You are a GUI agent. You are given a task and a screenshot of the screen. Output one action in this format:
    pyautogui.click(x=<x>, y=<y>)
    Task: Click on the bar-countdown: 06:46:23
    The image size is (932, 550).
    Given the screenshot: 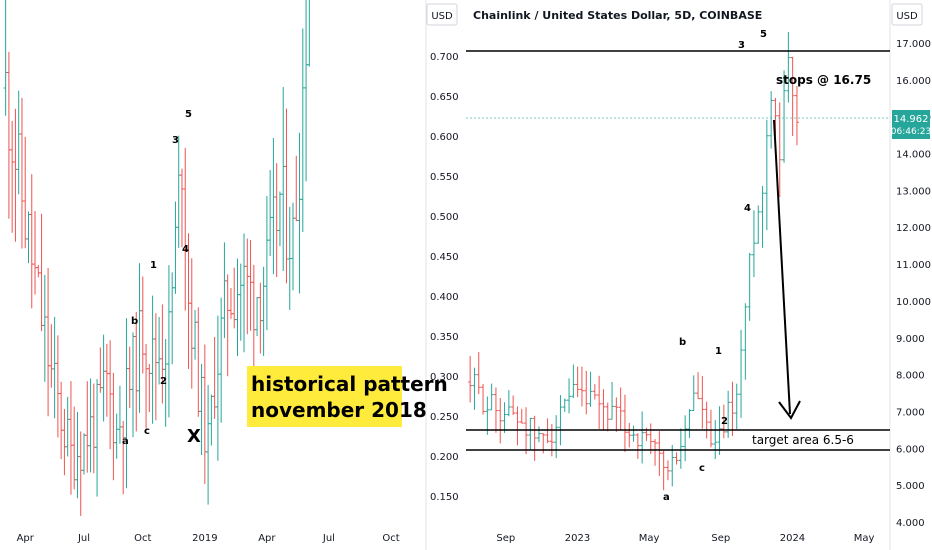 What is the action you would take?
    pyautogui.click(x=911, y=132)
    